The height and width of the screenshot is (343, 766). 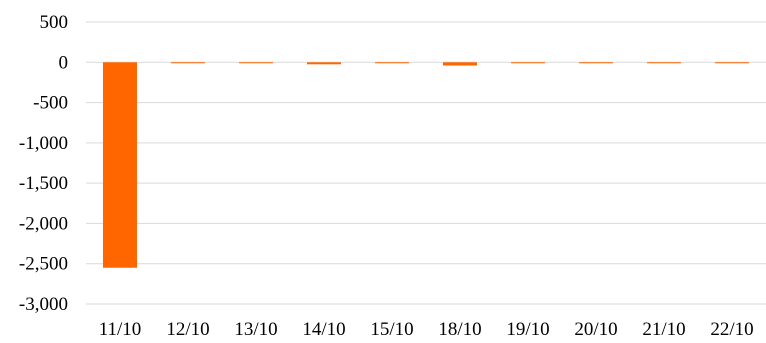 What do you see at coordinates (323, 329) in the screenshot?
I see `x-tick-label: 14/10` at bounding box center [323, 329].